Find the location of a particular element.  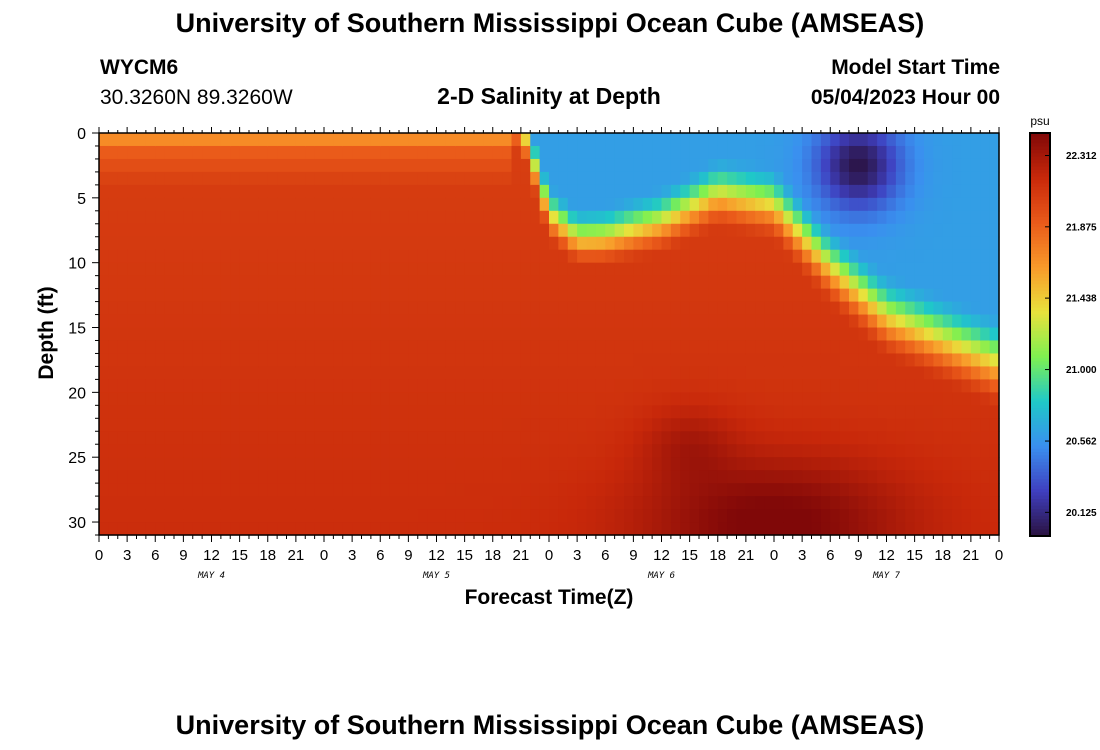

y-axis-label: Depth (ft) is located at coordinates (46, 332).